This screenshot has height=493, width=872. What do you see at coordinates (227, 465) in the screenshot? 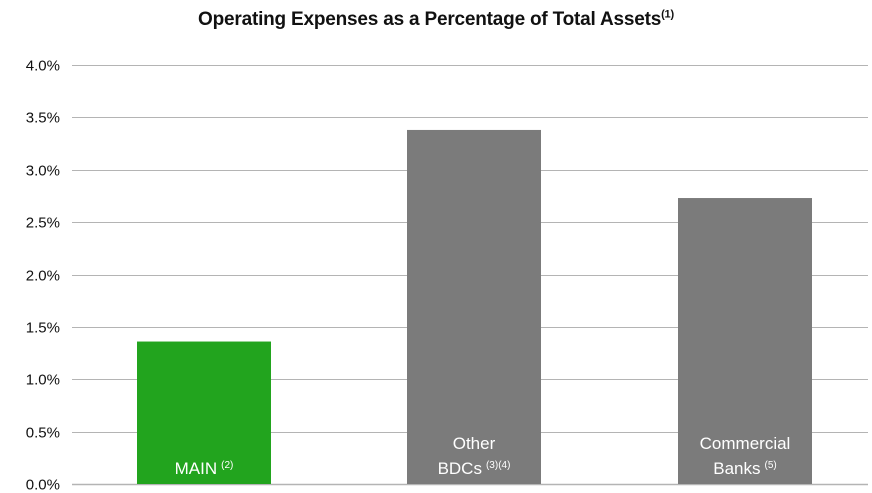
I see `bar-label-superscript: (2)` at bounding box center [227, 465].